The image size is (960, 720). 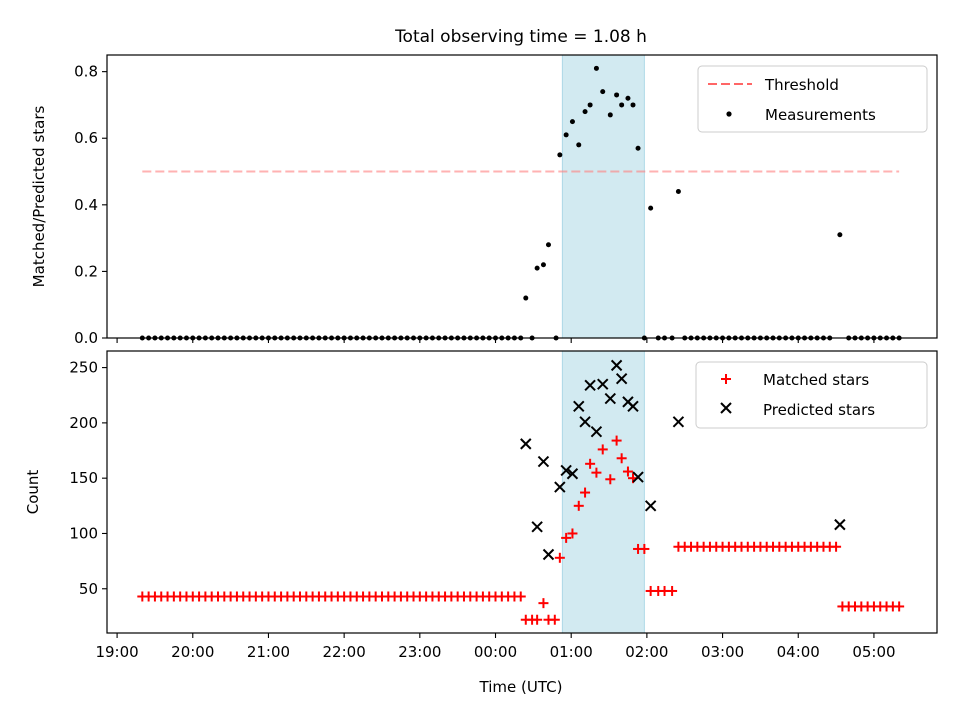 I want to click on top-legend: Threshold Measurements, so click(x=812, y=99).